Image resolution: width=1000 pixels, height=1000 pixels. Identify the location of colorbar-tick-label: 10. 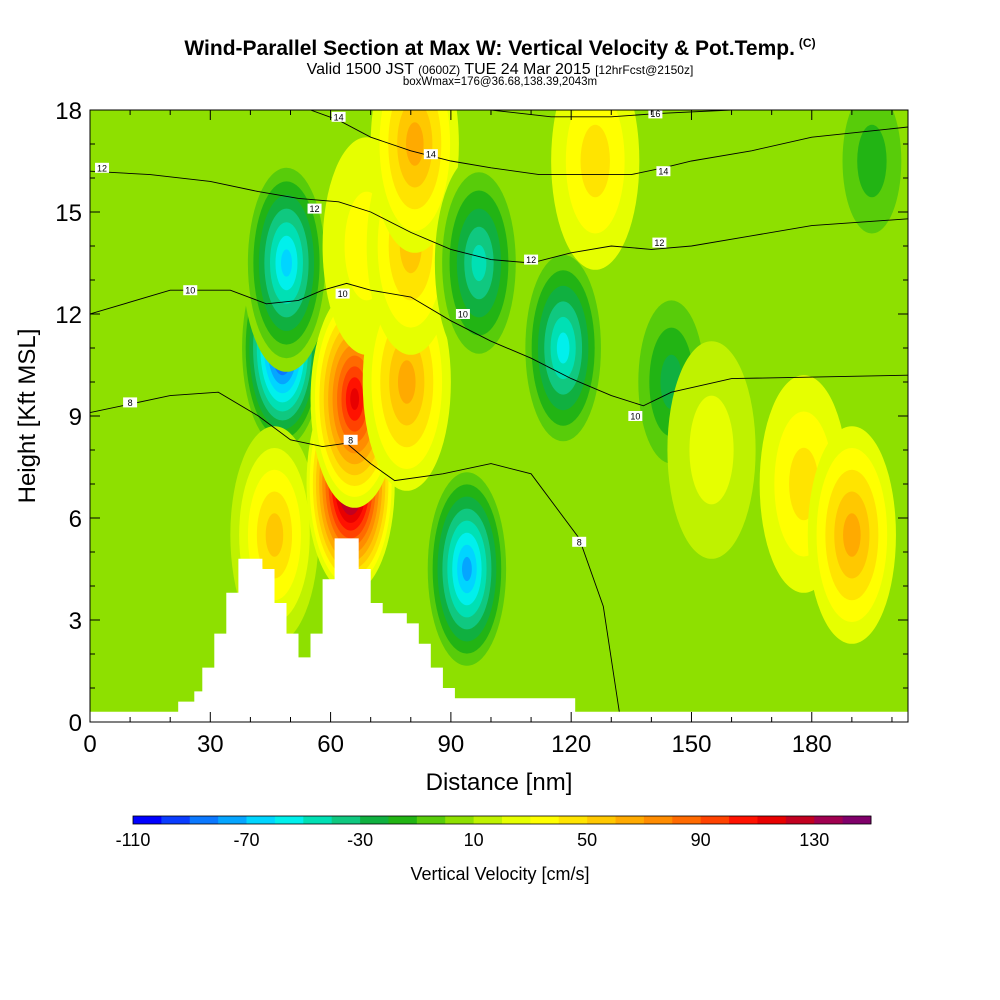
(474, 840).